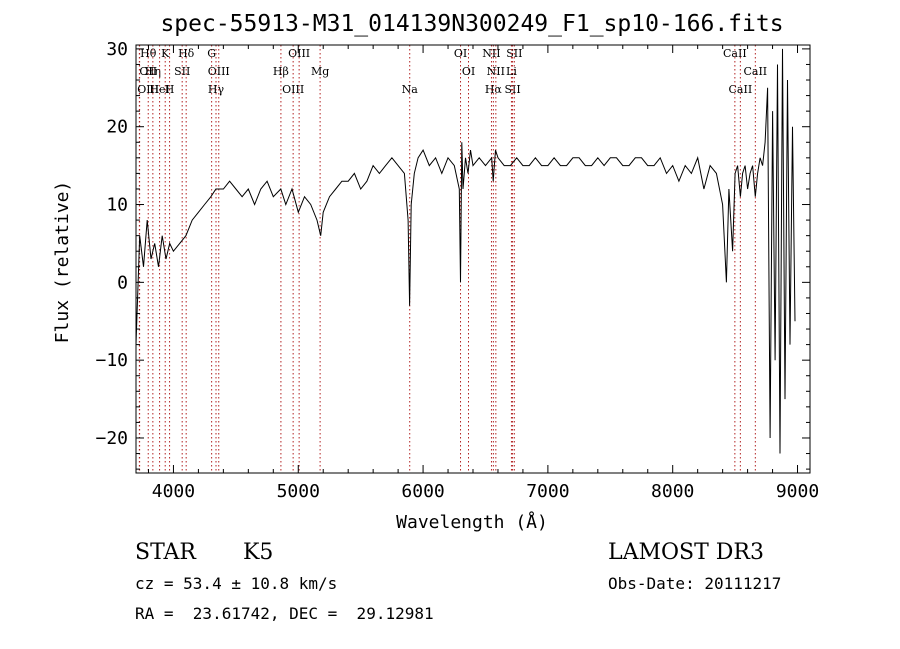 The height and width of the screenshot is (649, 900). What do you see at coordinates (298, 491) in the screenshot?
I see `x-tick-label: 5000` at bounding box center [298, 491].